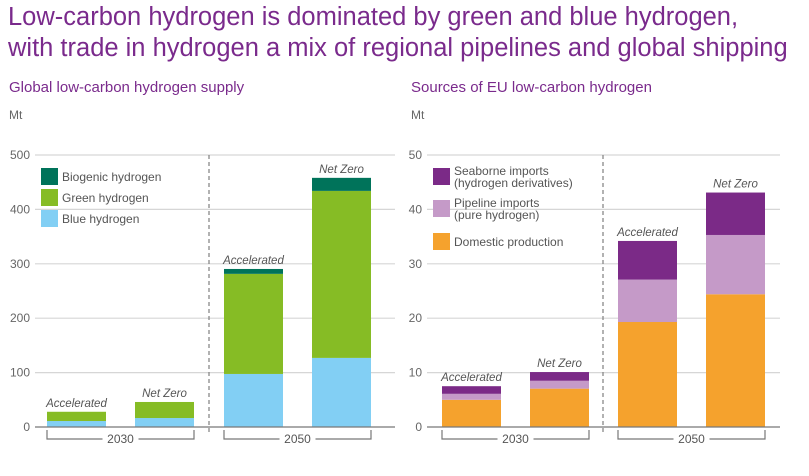  Describe the element at coordinates (531, 87) in the screenshot. I see `right-chart-title: Sources of EU low-carbon hydrogen` at that location.